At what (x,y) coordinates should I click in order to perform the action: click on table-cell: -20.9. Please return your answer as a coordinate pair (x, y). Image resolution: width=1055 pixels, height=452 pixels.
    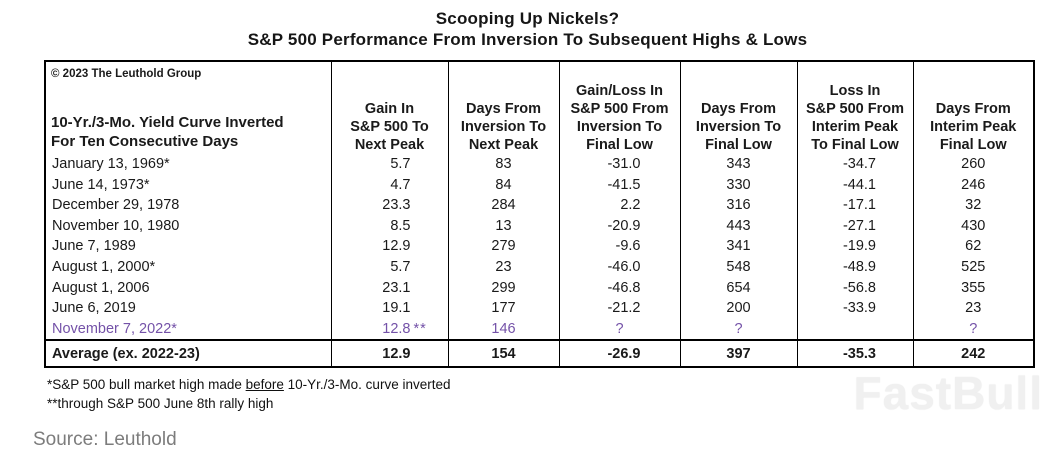
    Looking at the image, I should click on (619, 226).